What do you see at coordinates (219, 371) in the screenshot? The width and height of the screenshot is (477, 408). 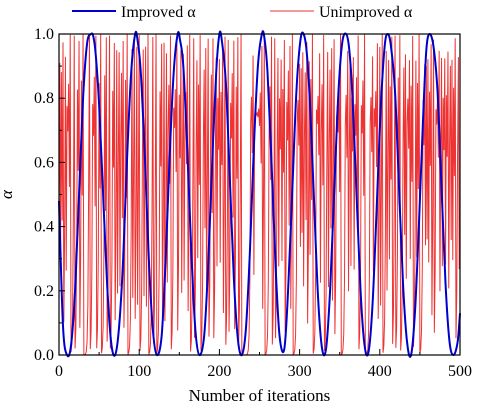 I see `x-tick-label: 200` at bounding box center [219, 371].